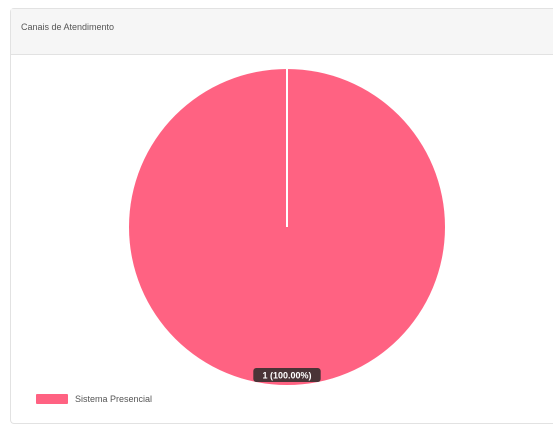 The width and height of the screenshot is (553, 426). I want to click on pie-data-label-bg, so click(287, 375).